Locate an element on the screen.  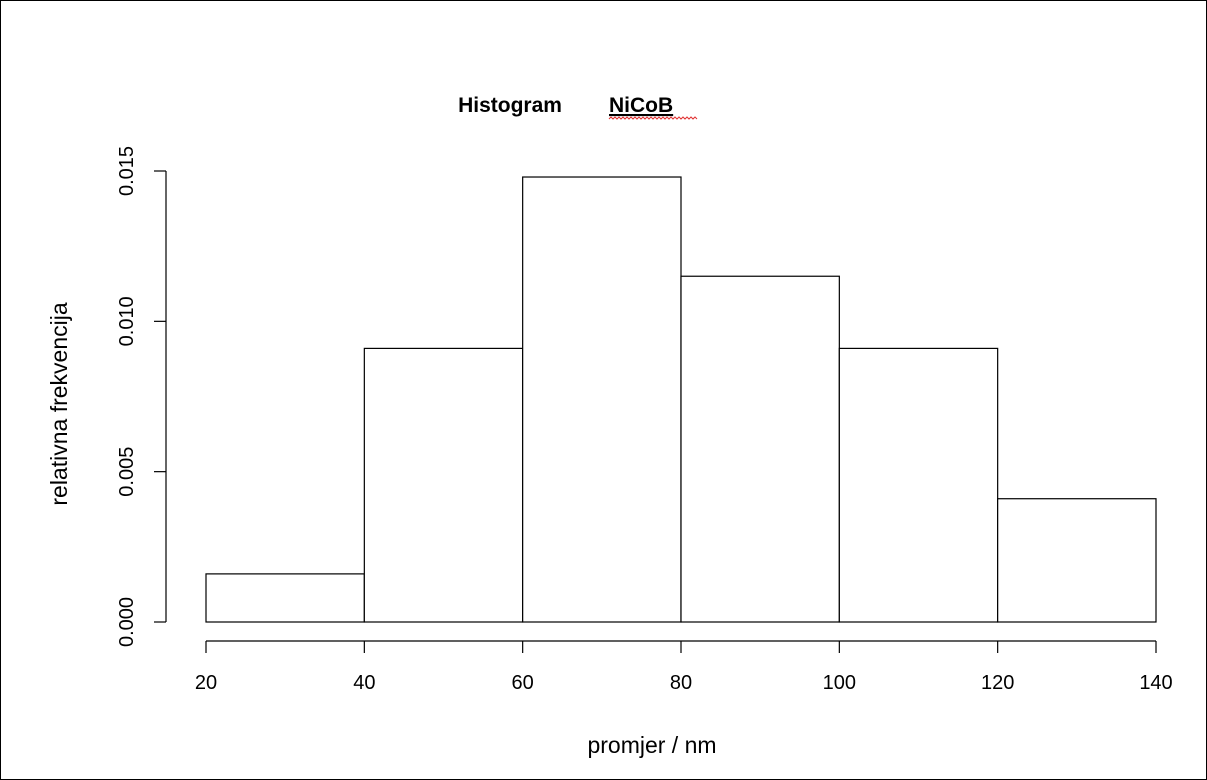
y-tick-label-3: 0.015 is located at coordinates (127, 171).